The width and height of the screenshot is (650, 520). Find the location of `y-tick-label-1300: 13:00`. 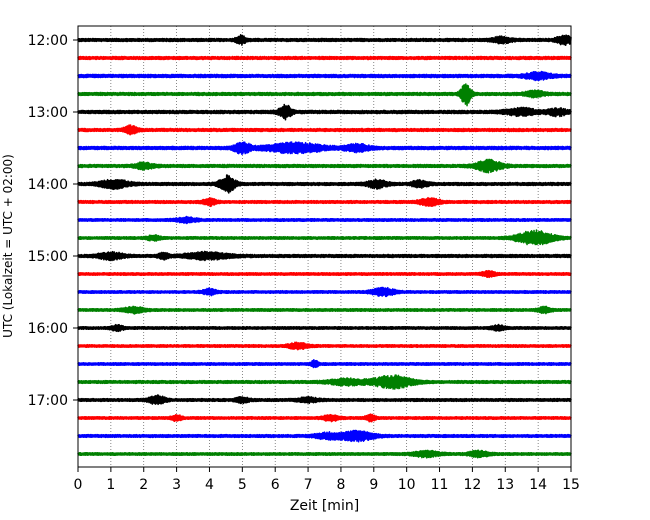

y-tick-label-1300: 13:00 is located at coordinates (48, 113).